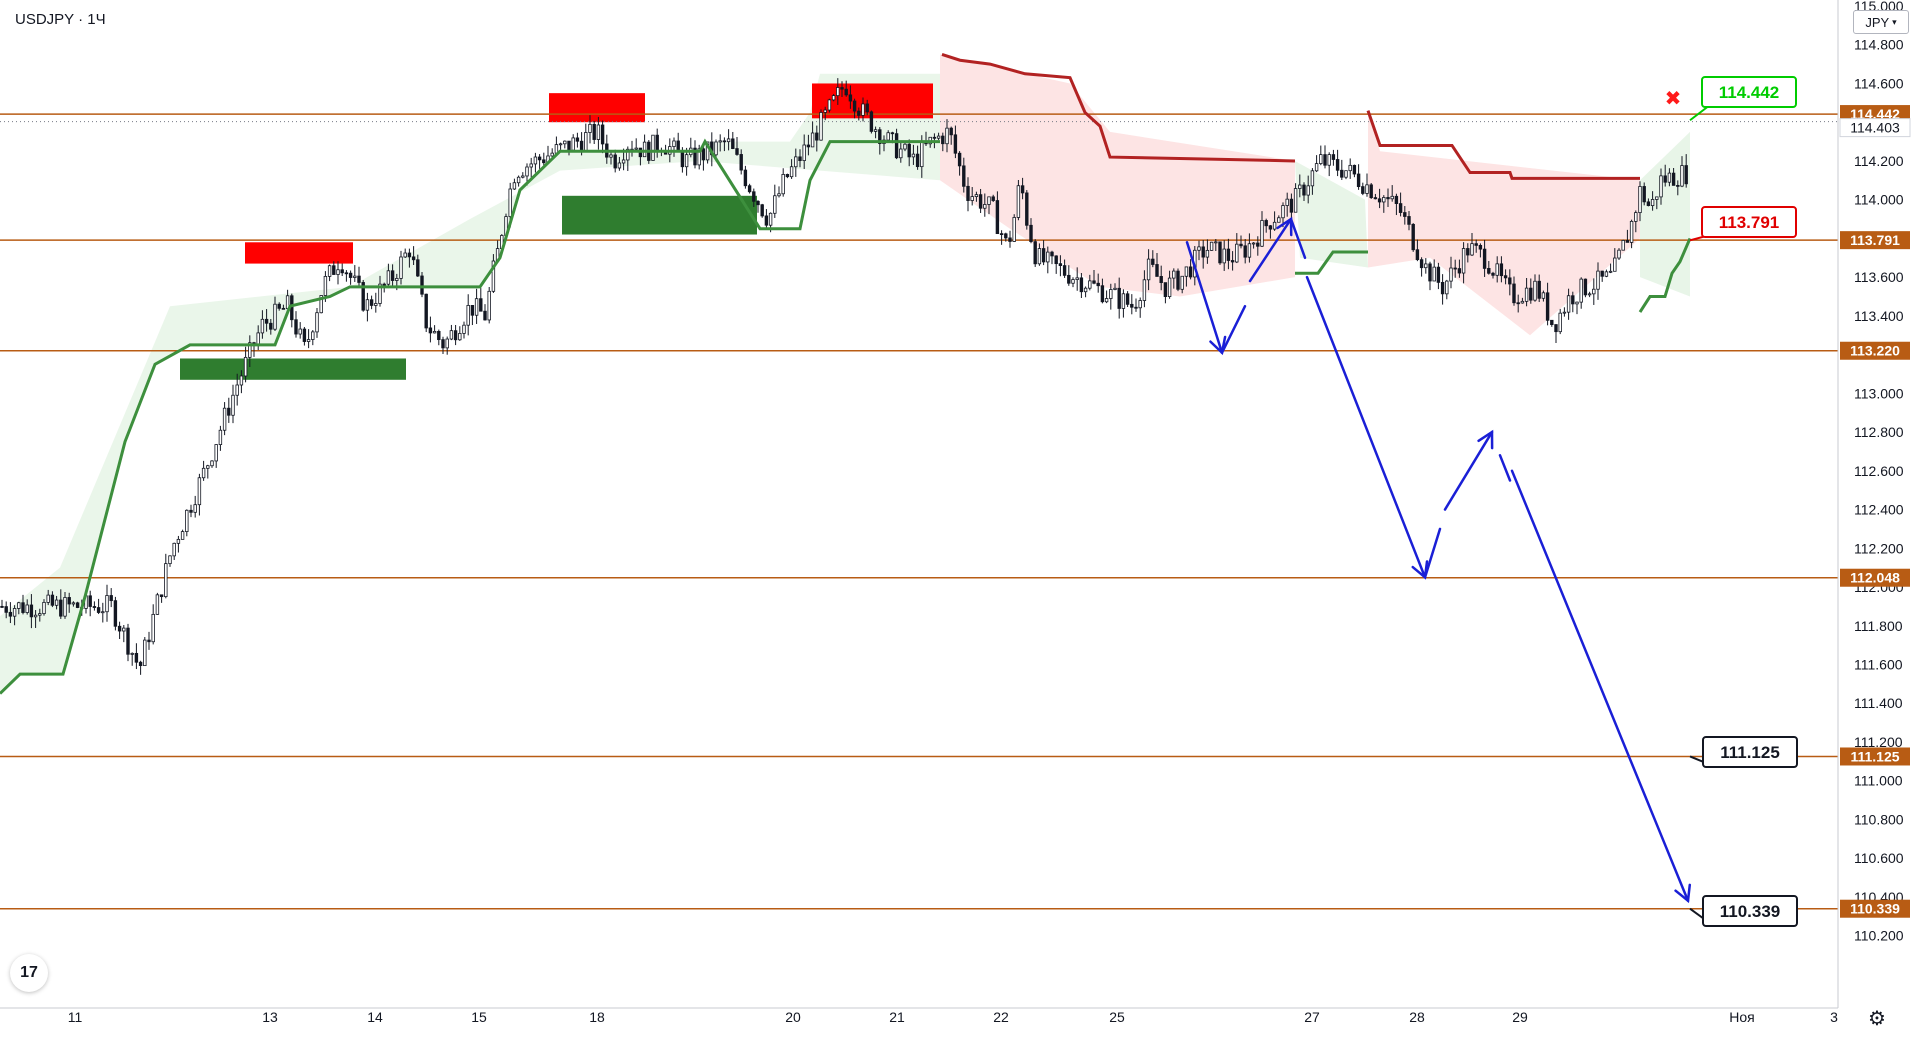 This screenshot has height=1049, width=1920. I want to click on y-tick-label: 111.200, so click(1878, 742).